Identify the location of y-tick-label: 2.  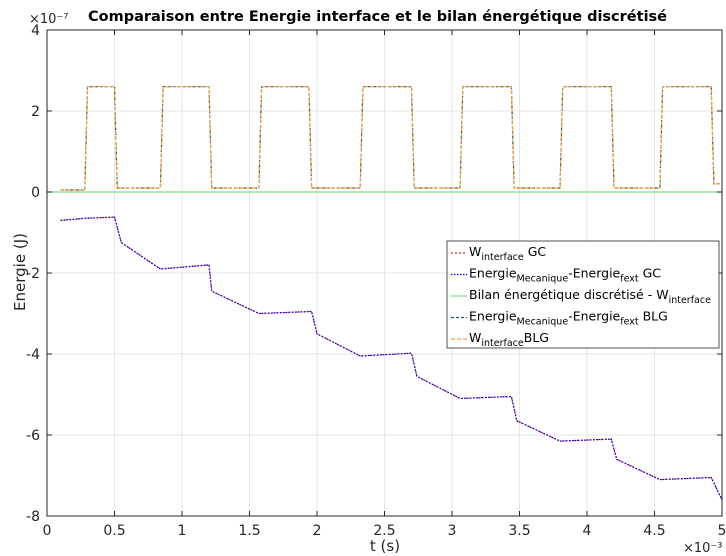
(35, 112).